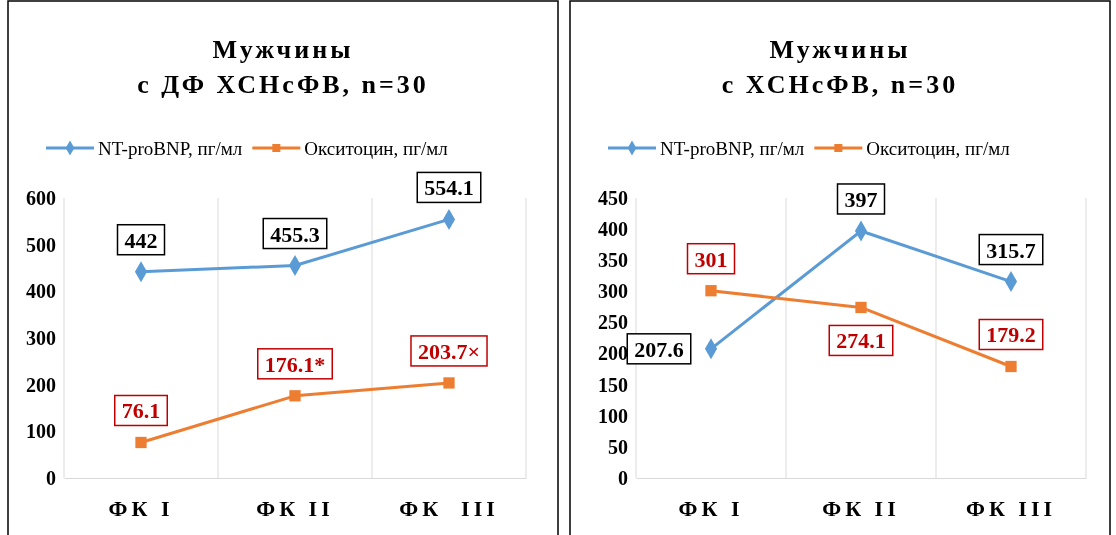 The height and width of the screenshot is (535, 1116). What do you see at coordinates (1011, 250) in the screenshot?
I see `data-label: 315.7` at bounding box center [1011, 250].